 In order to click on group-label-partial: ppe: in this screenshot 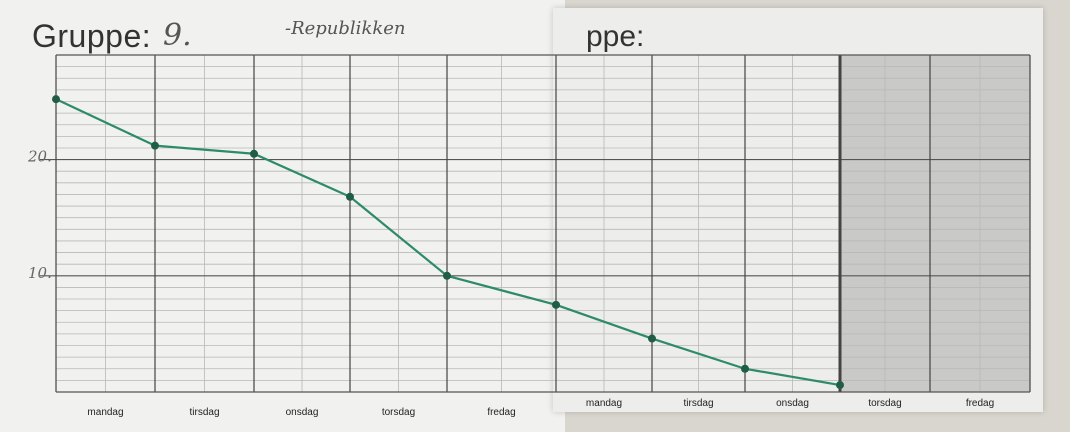, I will do `click(615, 36)`.